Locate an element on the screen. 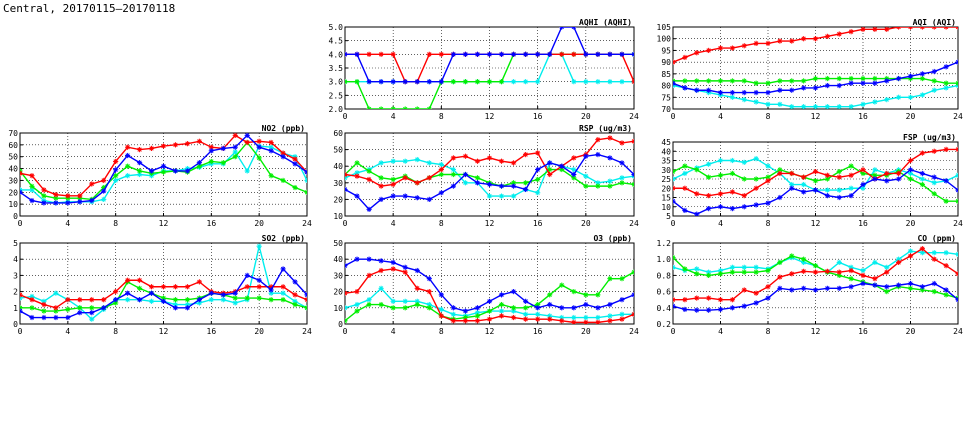 The width and height of the screenshot is (975, 447). x-tick-label: 4 is located at coordinates (393, 331).